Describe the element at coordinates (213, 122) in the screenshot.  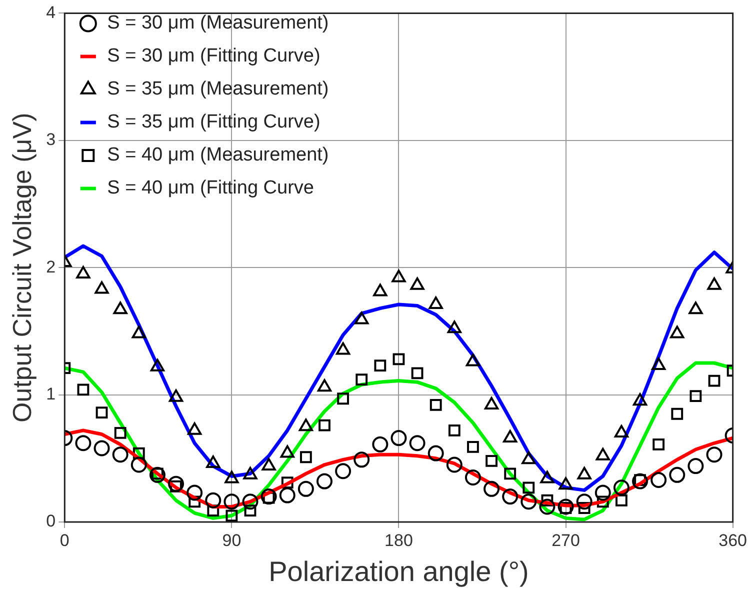
I see `legend-label: S = 35 μm (Fitting Curve)` at that location.